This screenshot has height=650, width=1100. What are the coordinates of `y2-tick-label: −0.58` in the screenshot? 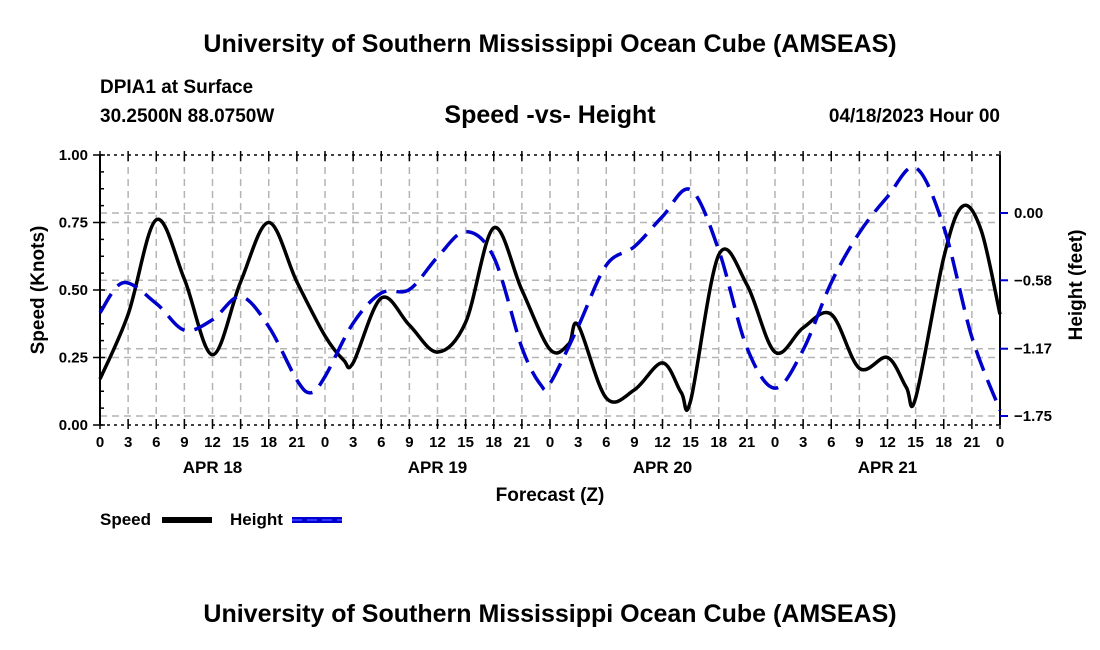 It's located at (1033, 280).